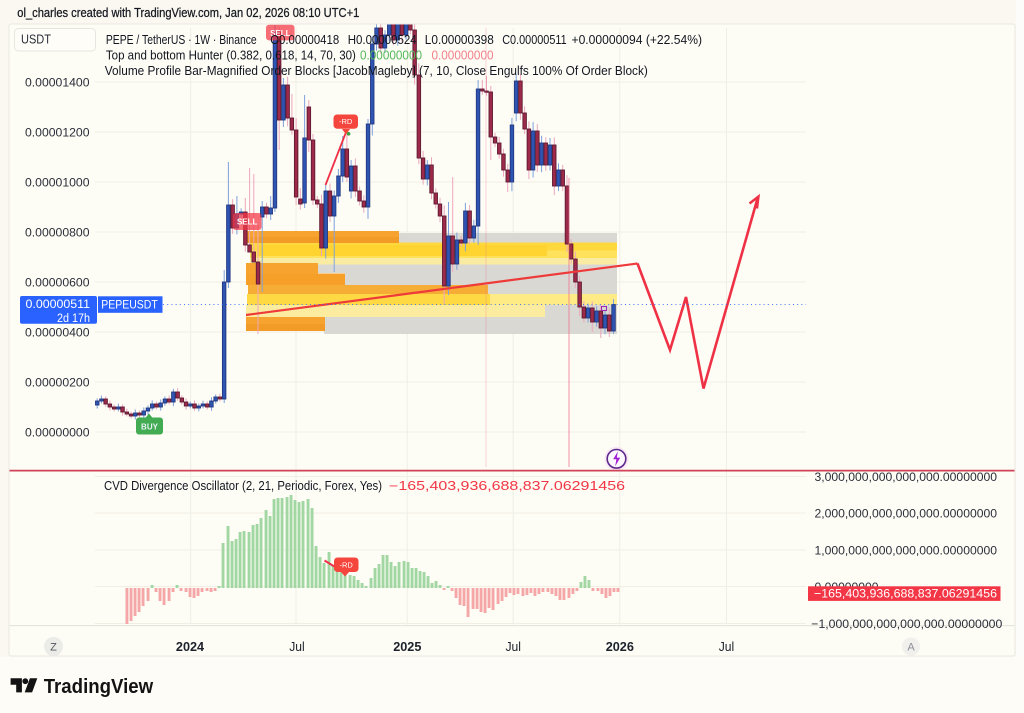 The image size is (1024, 713). Describe the element at coordinates (637, 40) in the screenshot. I see `svg-text: +0.00000094 (+22.54%)` at that location.